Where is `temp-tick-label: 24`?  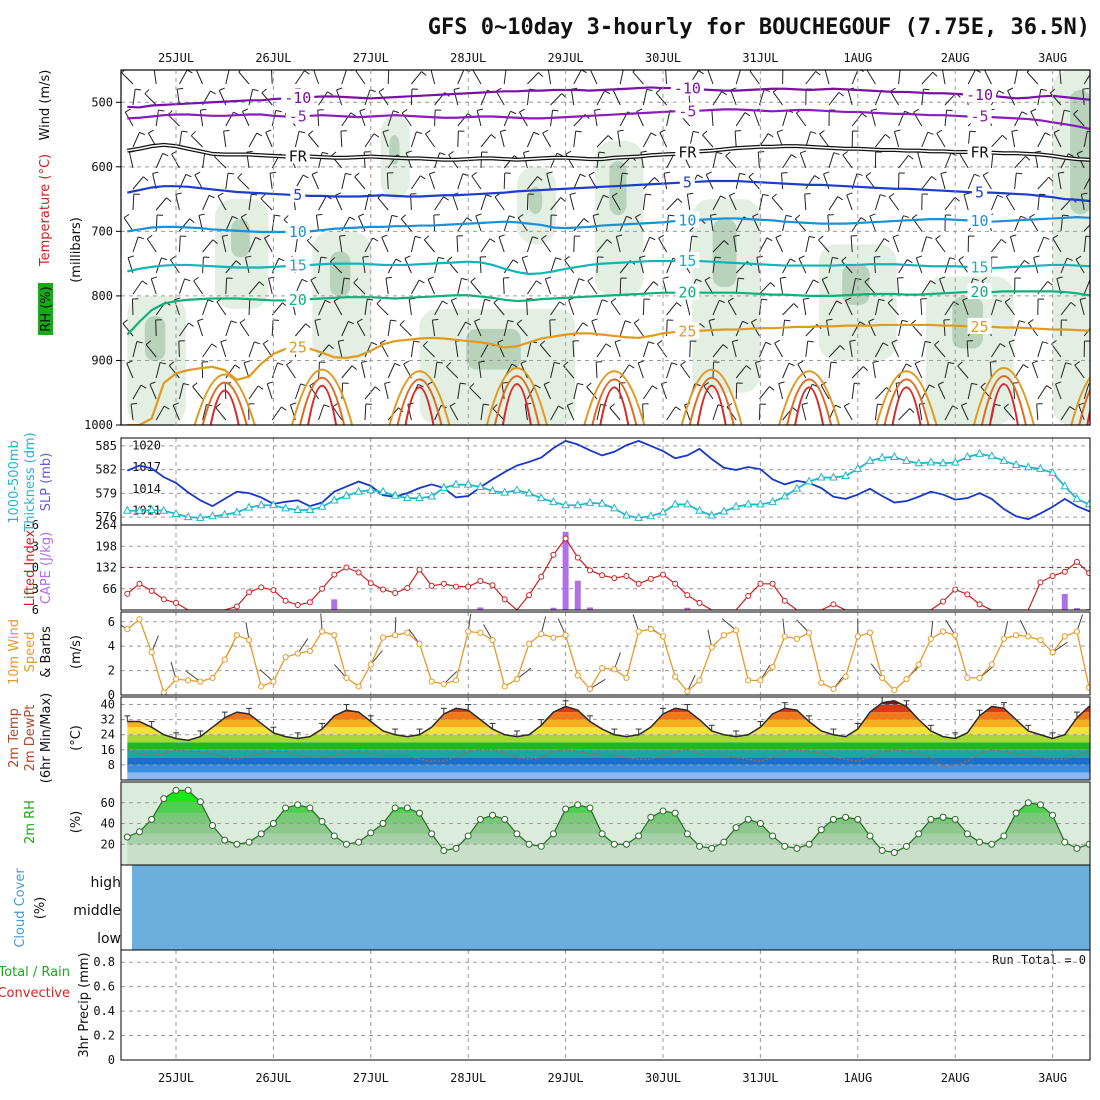 temp-tick-label: 24 is located at coordinates (108, 735).